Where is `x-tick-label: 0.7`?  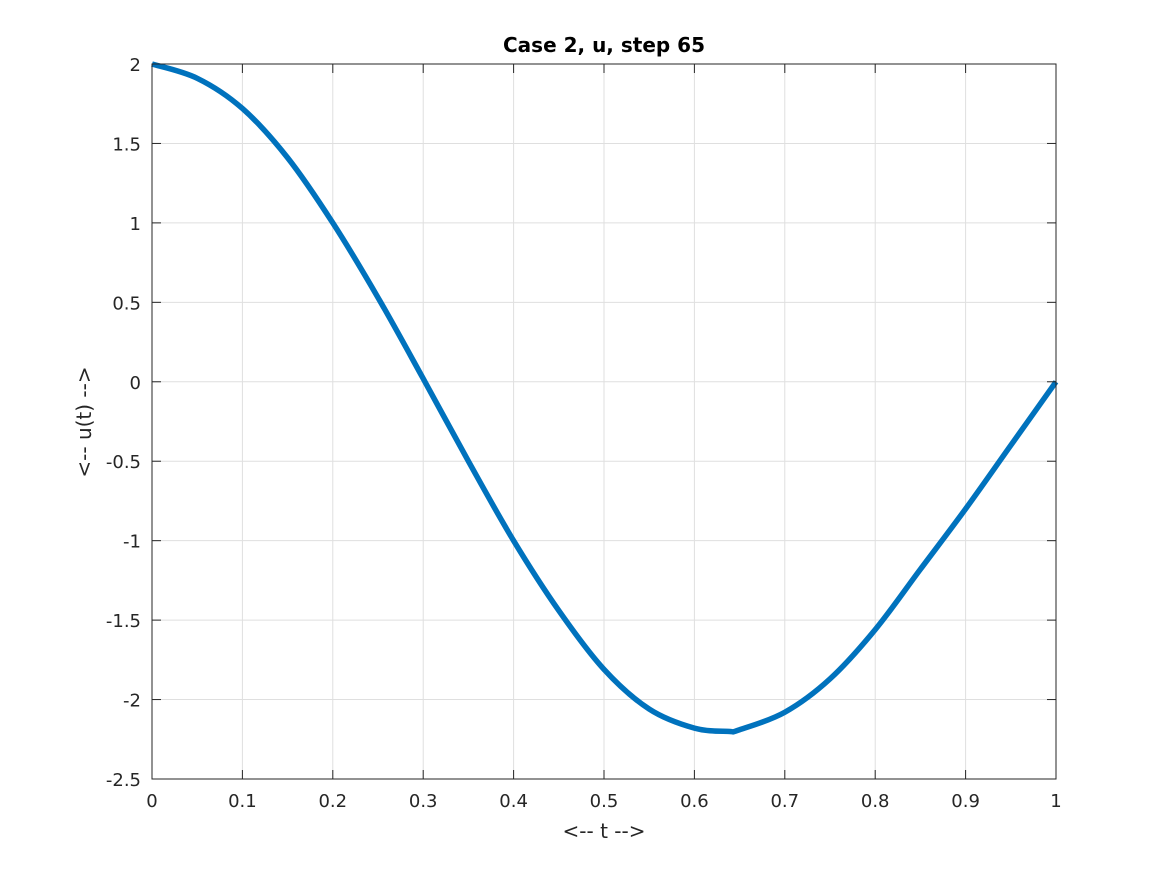 x-tick-label: 0.7 is located at coordinates (784, 801).